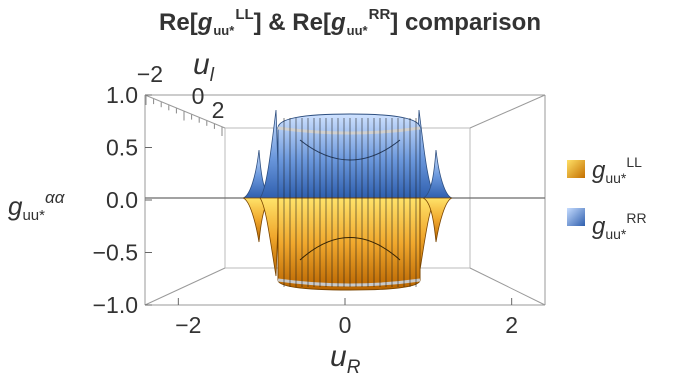 This screenshot has width=700, height=390. What do you see at coordinates (33, 215) in the screenshot?
I see `z-axis-label-sub: uu*` at bounding box center [33, 215].